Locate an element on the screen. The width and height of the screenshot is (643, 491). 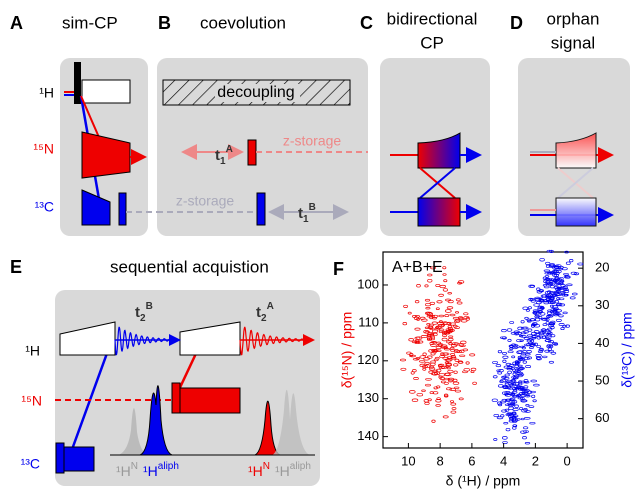
y-tick-label: 100 is located at coordinates (368, 283).